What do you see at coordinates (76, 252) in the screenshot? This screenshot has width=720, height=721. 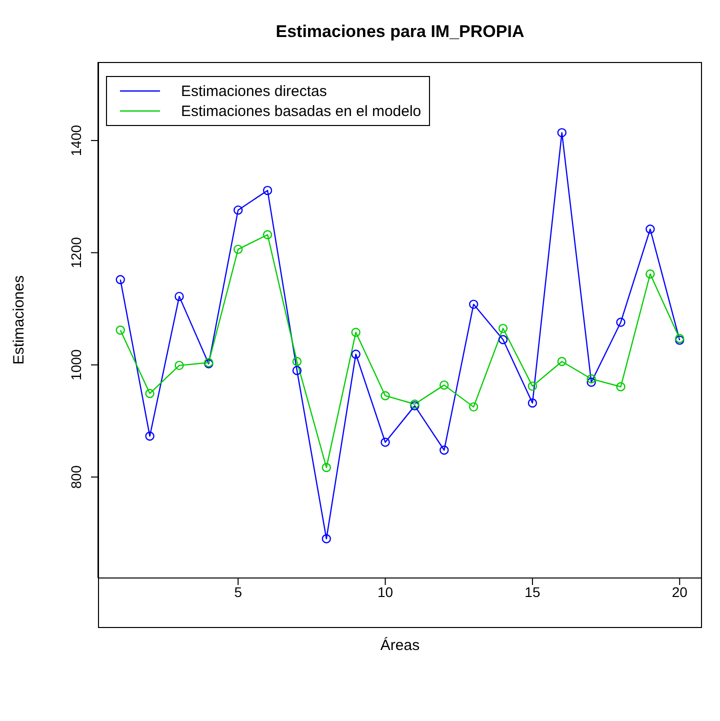 I see `y-tick-label: 1200` at bounding box center [76, 252].